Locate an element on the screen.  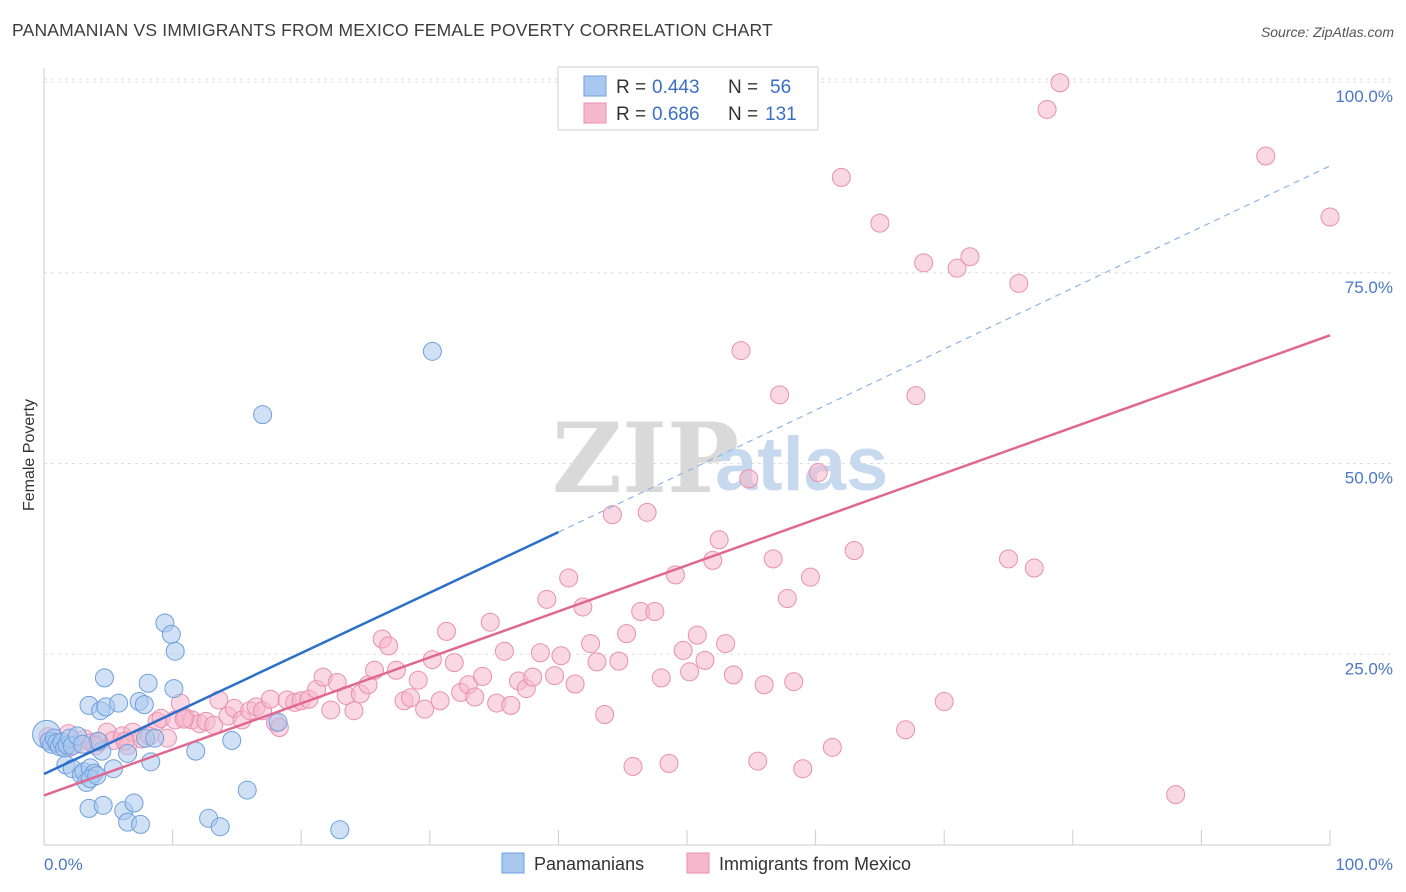
y-tick-label: 25.0% is located at coordinates (1369, 668).